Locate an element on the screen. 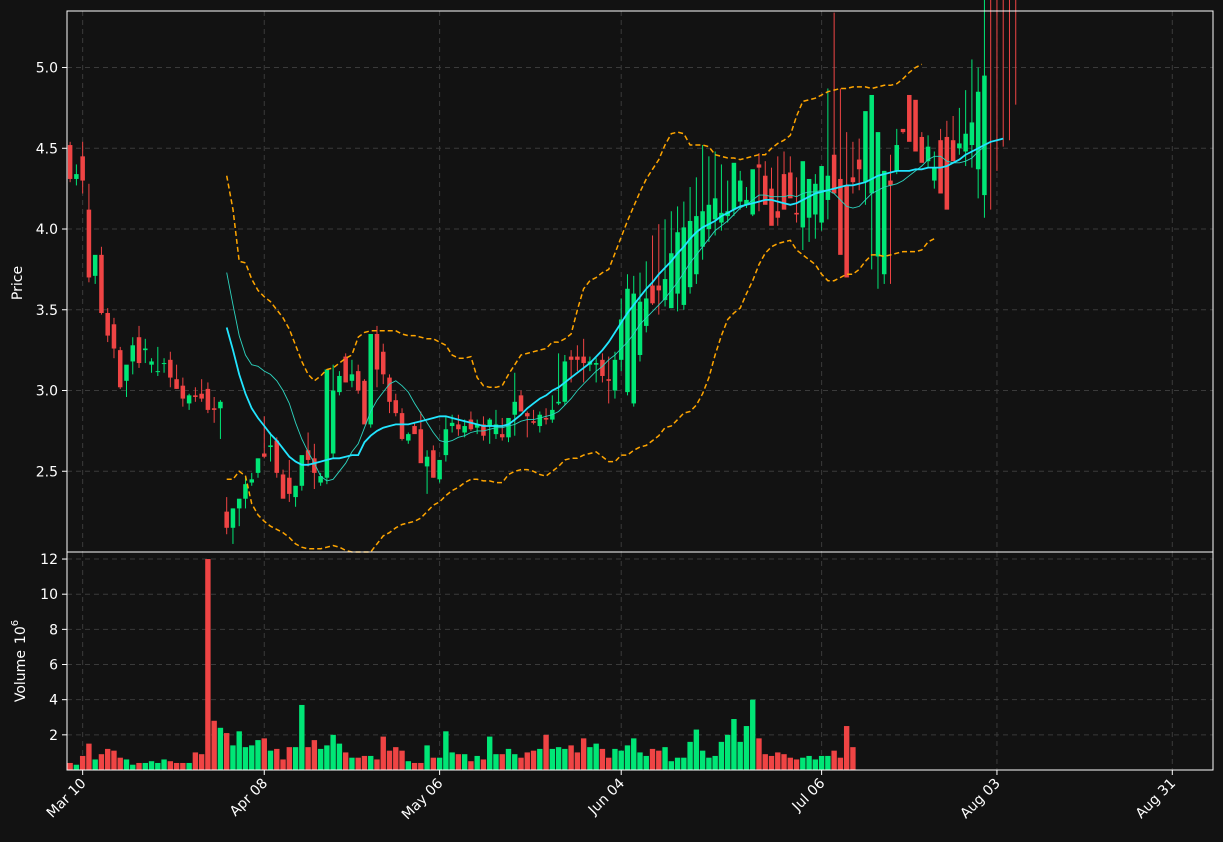  volume-tick-label: 12 is located at coordinates (49, 560).